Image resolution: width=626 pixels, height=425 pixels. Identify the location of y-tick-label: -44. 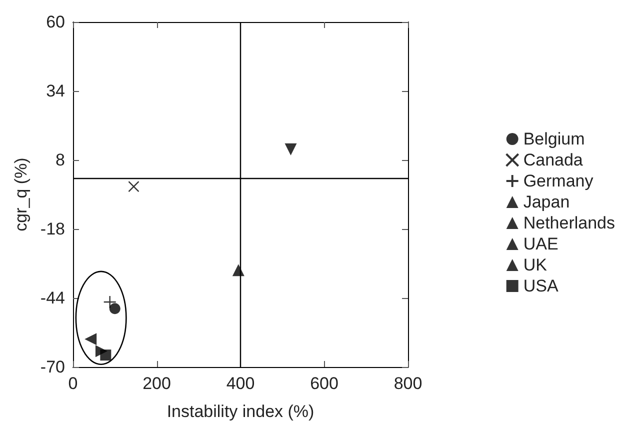
(52, 298).